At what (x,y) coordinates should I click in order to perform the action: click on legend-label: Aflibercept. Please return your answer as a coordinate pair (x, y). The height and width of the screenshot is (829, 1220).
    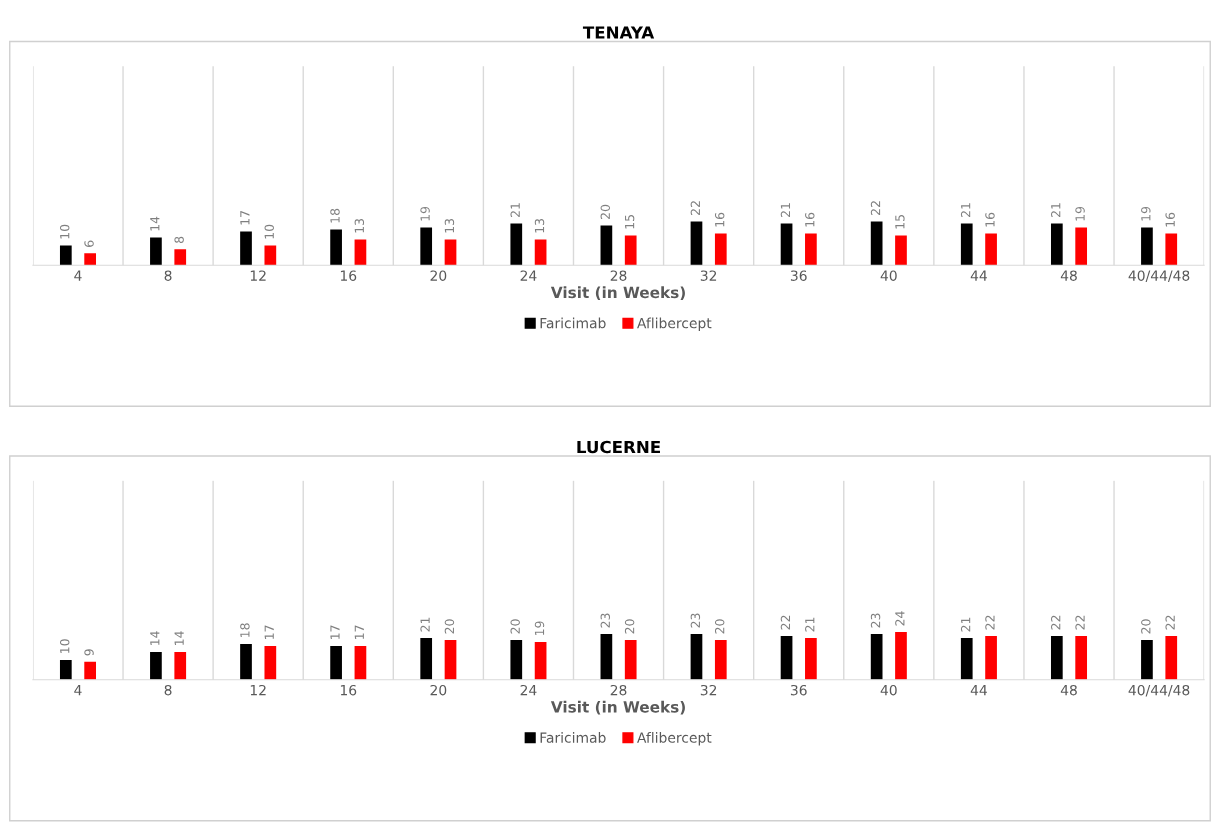
    Looking at the image, I should click on (674, 739).